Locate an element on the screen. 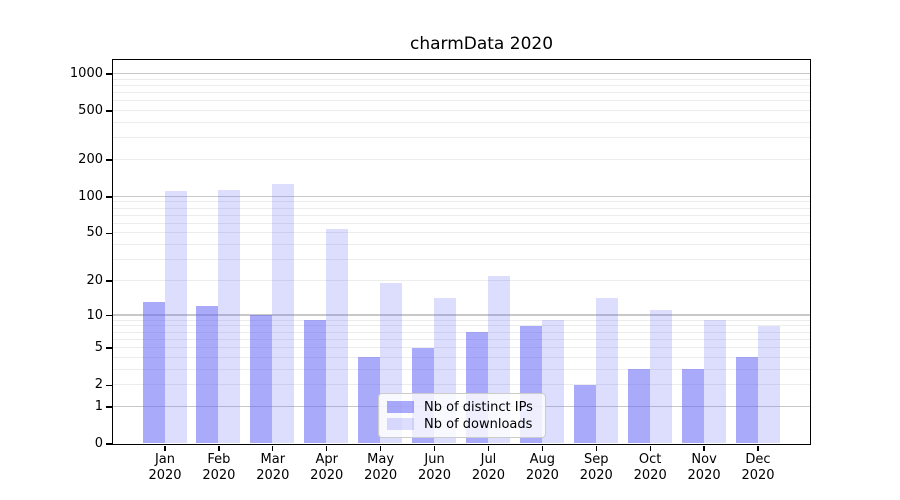  y-tick-label: 1 is located at coordinates (98, 406).